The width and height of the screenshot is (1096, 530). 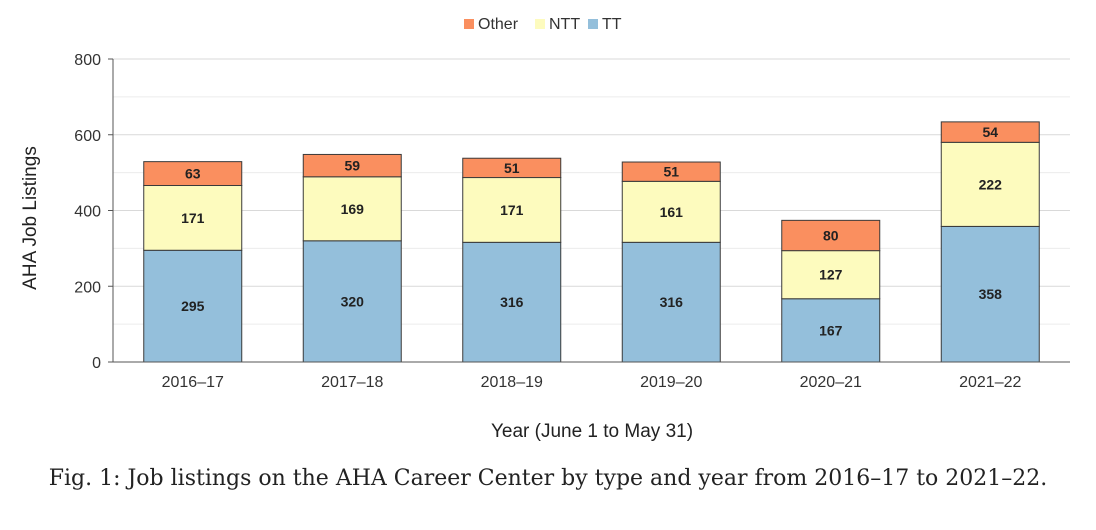 I want to click on data-label: 222, so click(x=991, y=184).